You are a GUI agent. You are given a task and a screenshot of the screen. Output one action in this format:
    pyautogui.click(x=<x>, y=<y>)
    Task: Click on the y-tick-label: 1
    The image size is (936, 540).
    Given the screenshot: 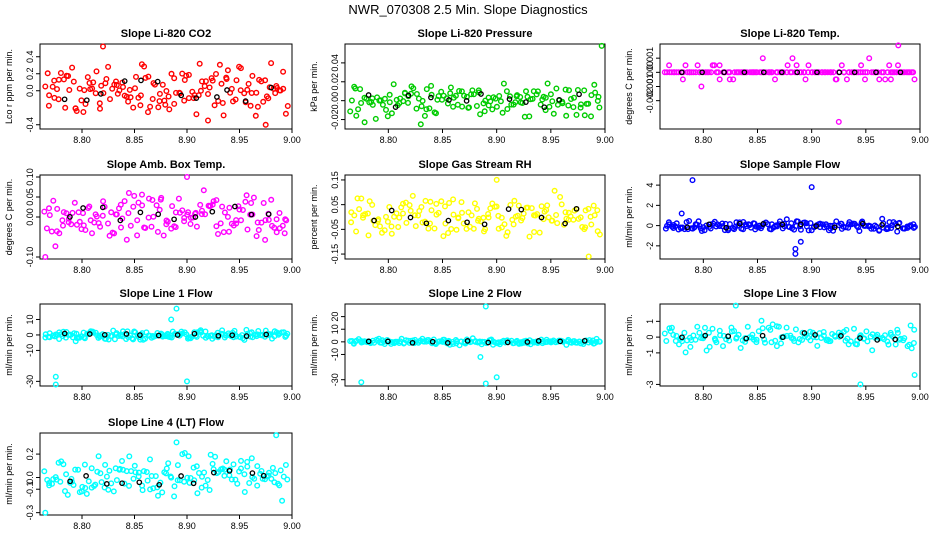 What is the action you would take?
    pyautogui.click(x=650, y=321)
    